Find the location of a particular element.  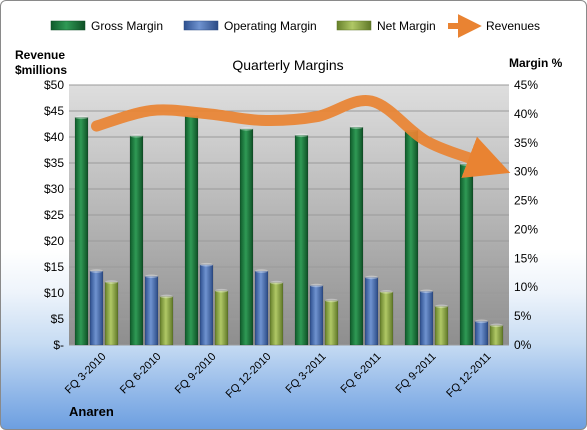

right-axis-label: Margin % is located at coordinates (536, 63).